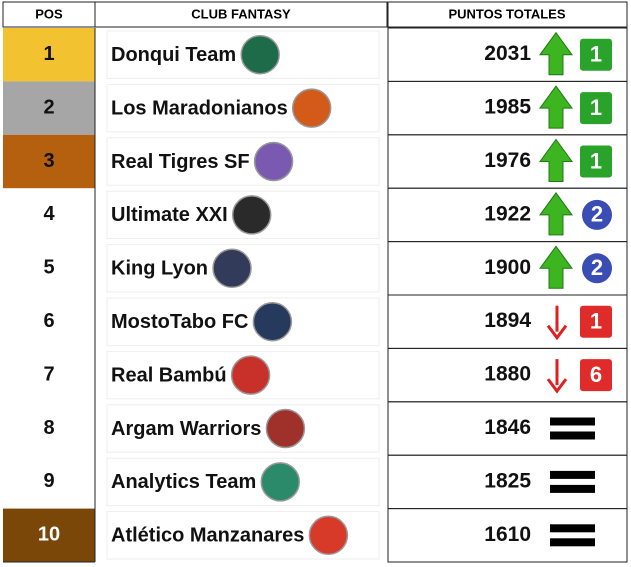 The image size is (631, 567). Describe the element at coordinates (48, 428) in the screenshot. I see `position: 8` at that location.